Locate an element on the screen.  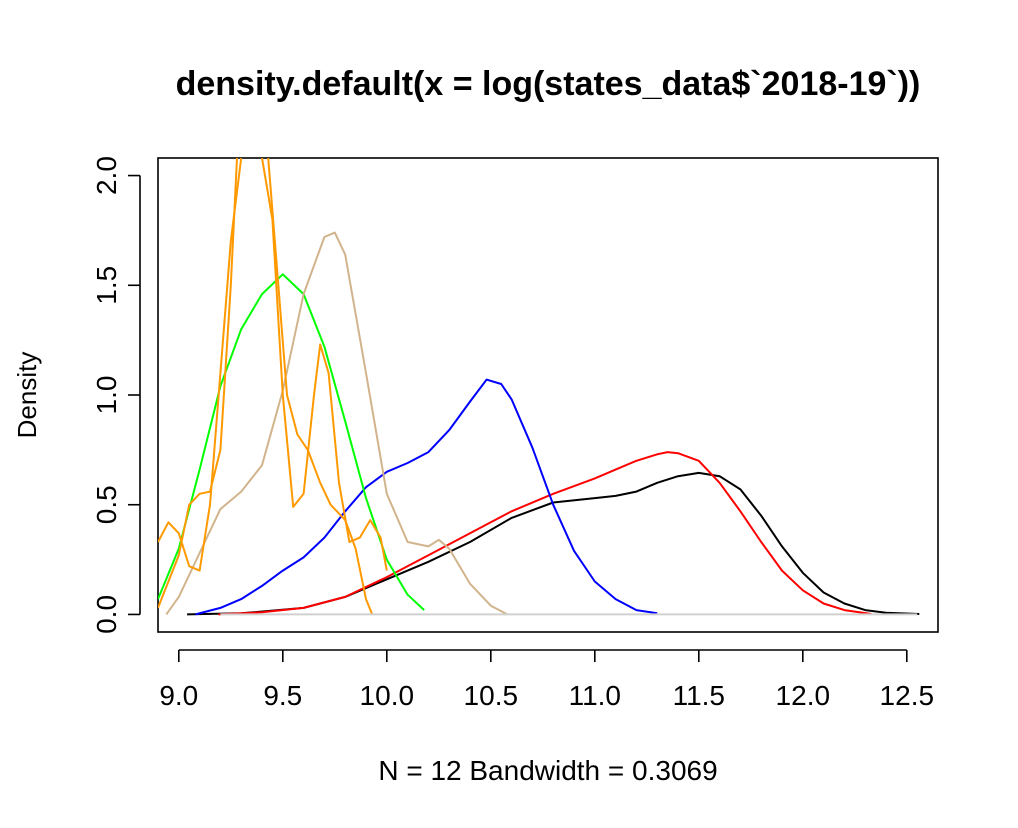
y-tick-label: 1.5 is located at coordinates (106, 285).